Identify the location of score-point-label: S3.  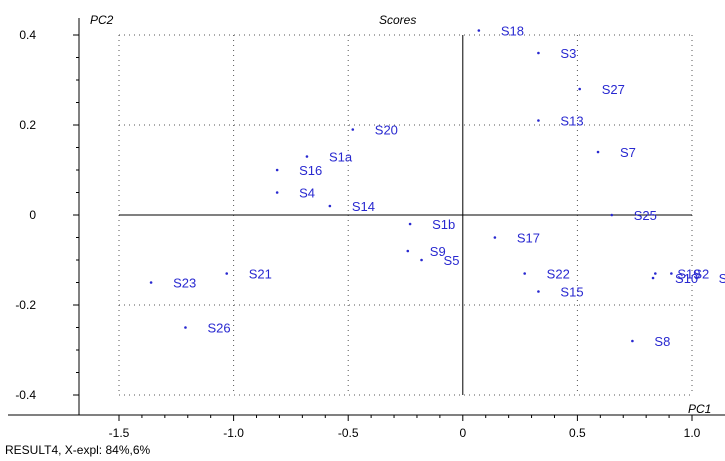
(568, 53).